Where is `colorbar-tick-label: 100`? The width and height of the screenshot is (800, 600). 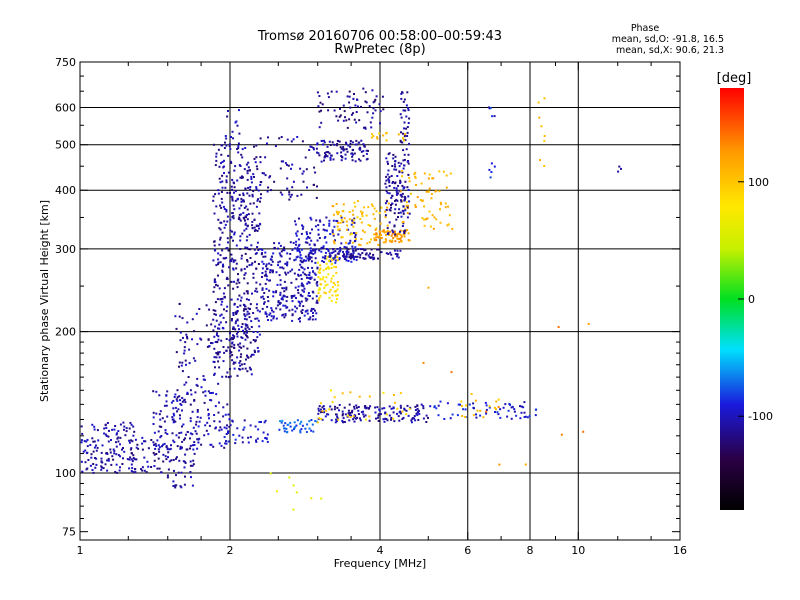
colorbar-tick-label: 100 is located at coordinates (758, 182).